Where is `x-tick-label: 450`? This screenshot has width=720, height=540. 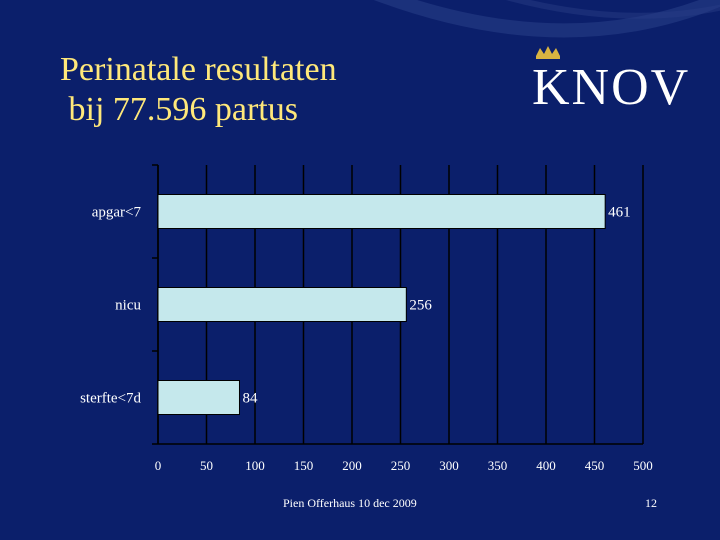 x-tick-label: 450 is located at coordinates (595, 465).